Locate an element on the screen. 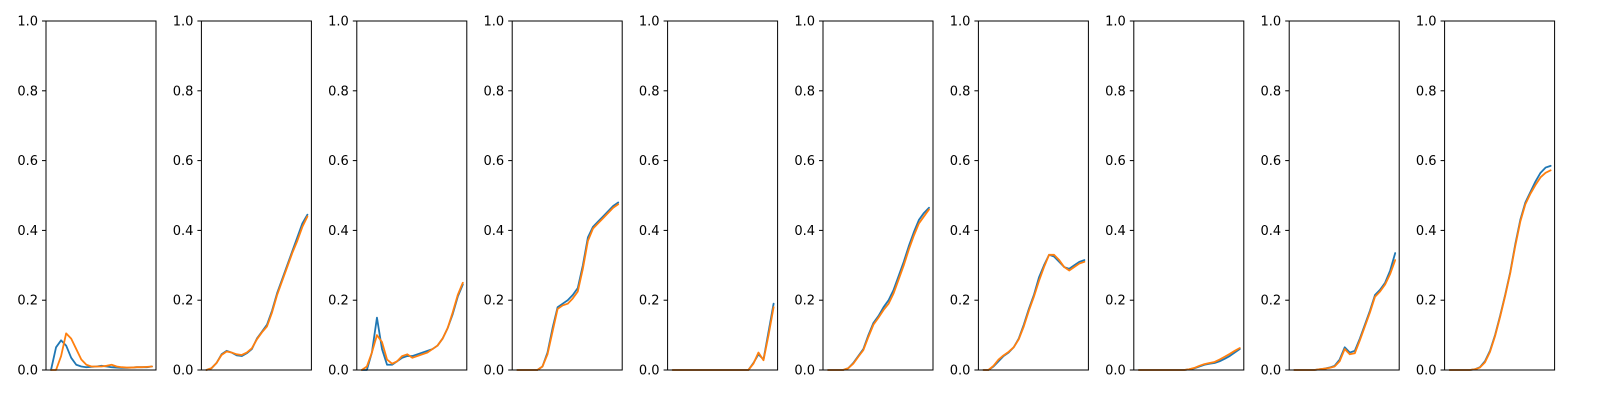  subplot-2: 0.0 0.2 0.4 0.6 0.8 1.0 is located at coordinates (242, 197).